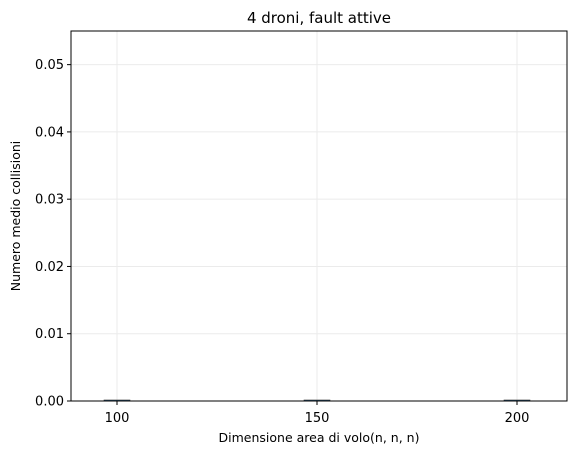  I want to click on x-axis: 100 150 200, so click(317, 413).